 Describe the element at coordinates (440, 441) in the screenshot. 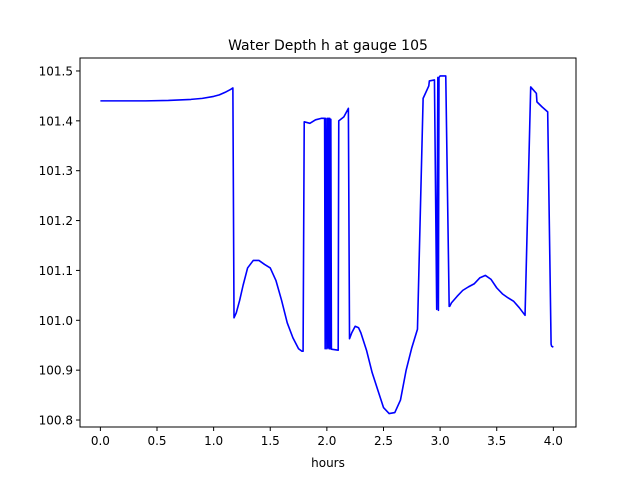

I see `x-tick-label: 3.0` at that location.